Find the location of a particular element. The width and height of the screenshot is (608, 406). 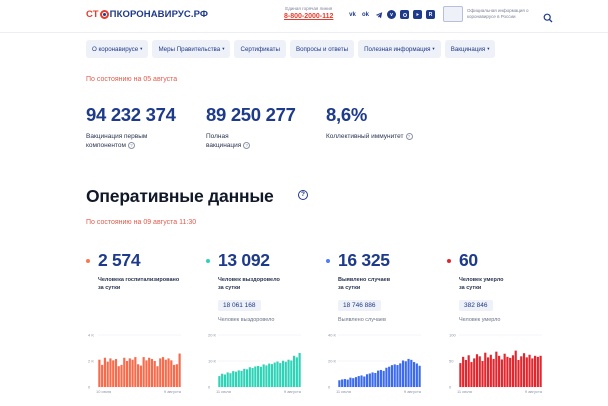

card-total: 18 061 168 is located at coordinates (239, 305).